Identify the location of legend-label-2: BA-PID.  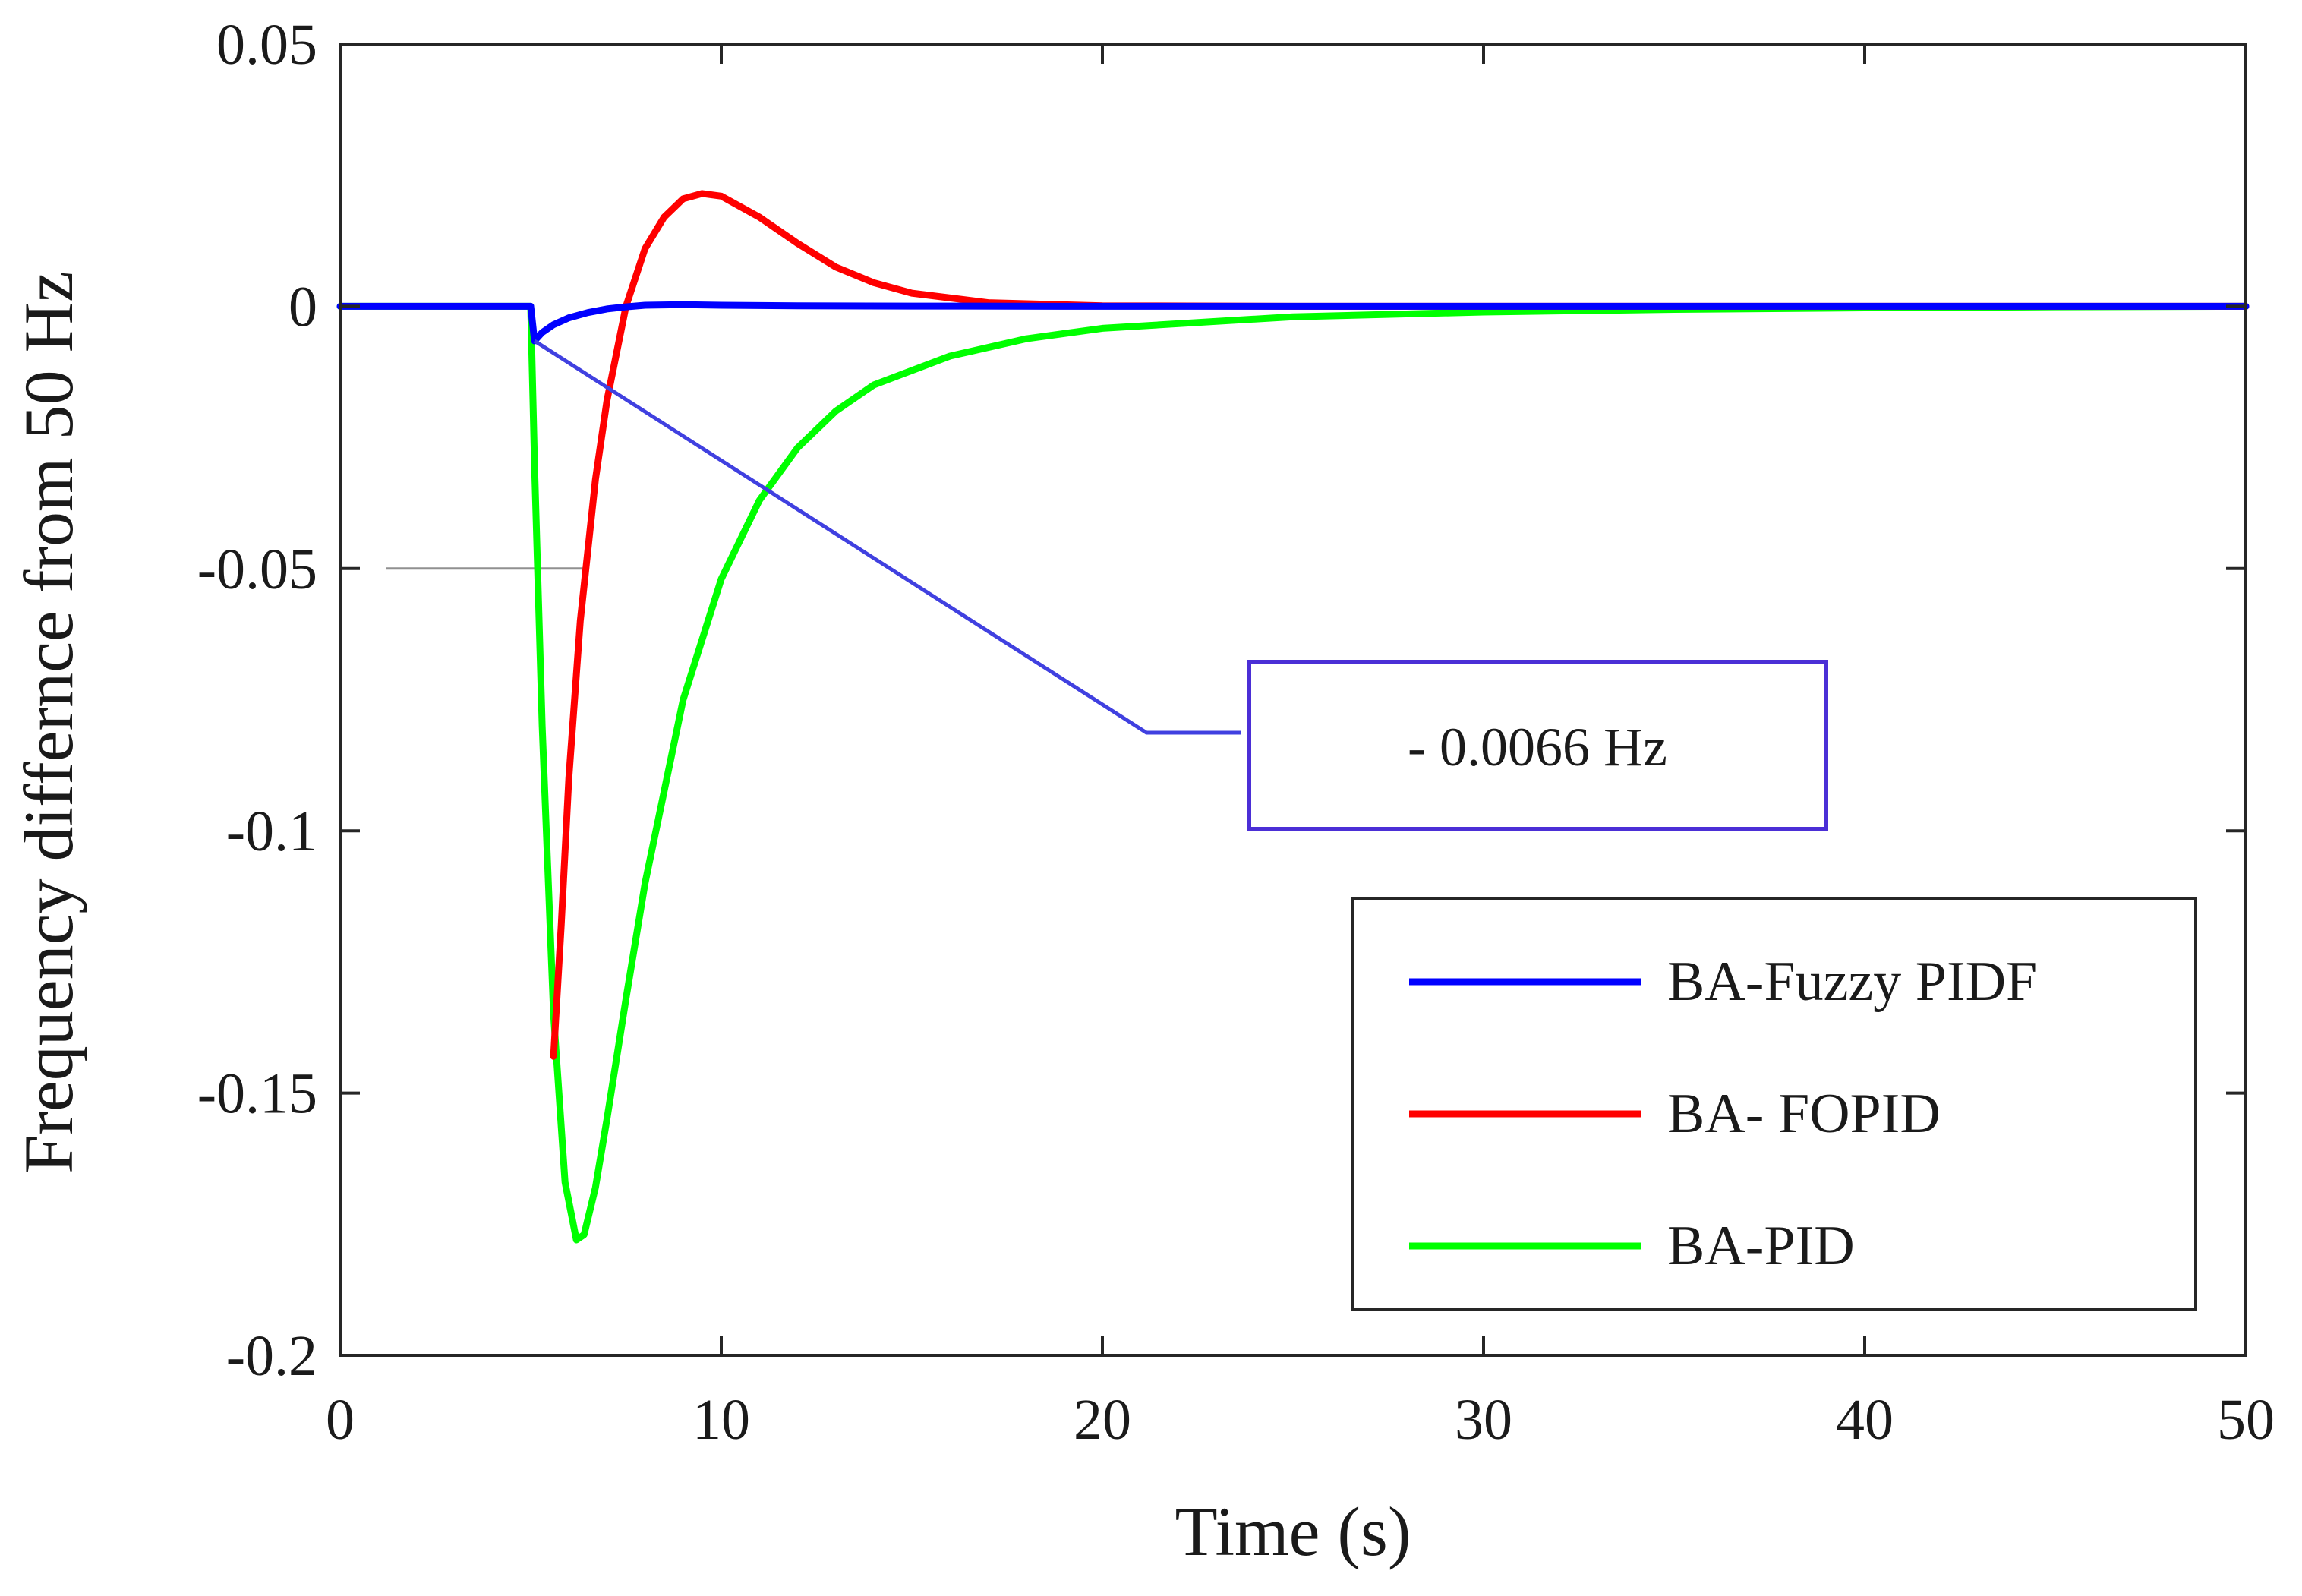
(1761, 1246).